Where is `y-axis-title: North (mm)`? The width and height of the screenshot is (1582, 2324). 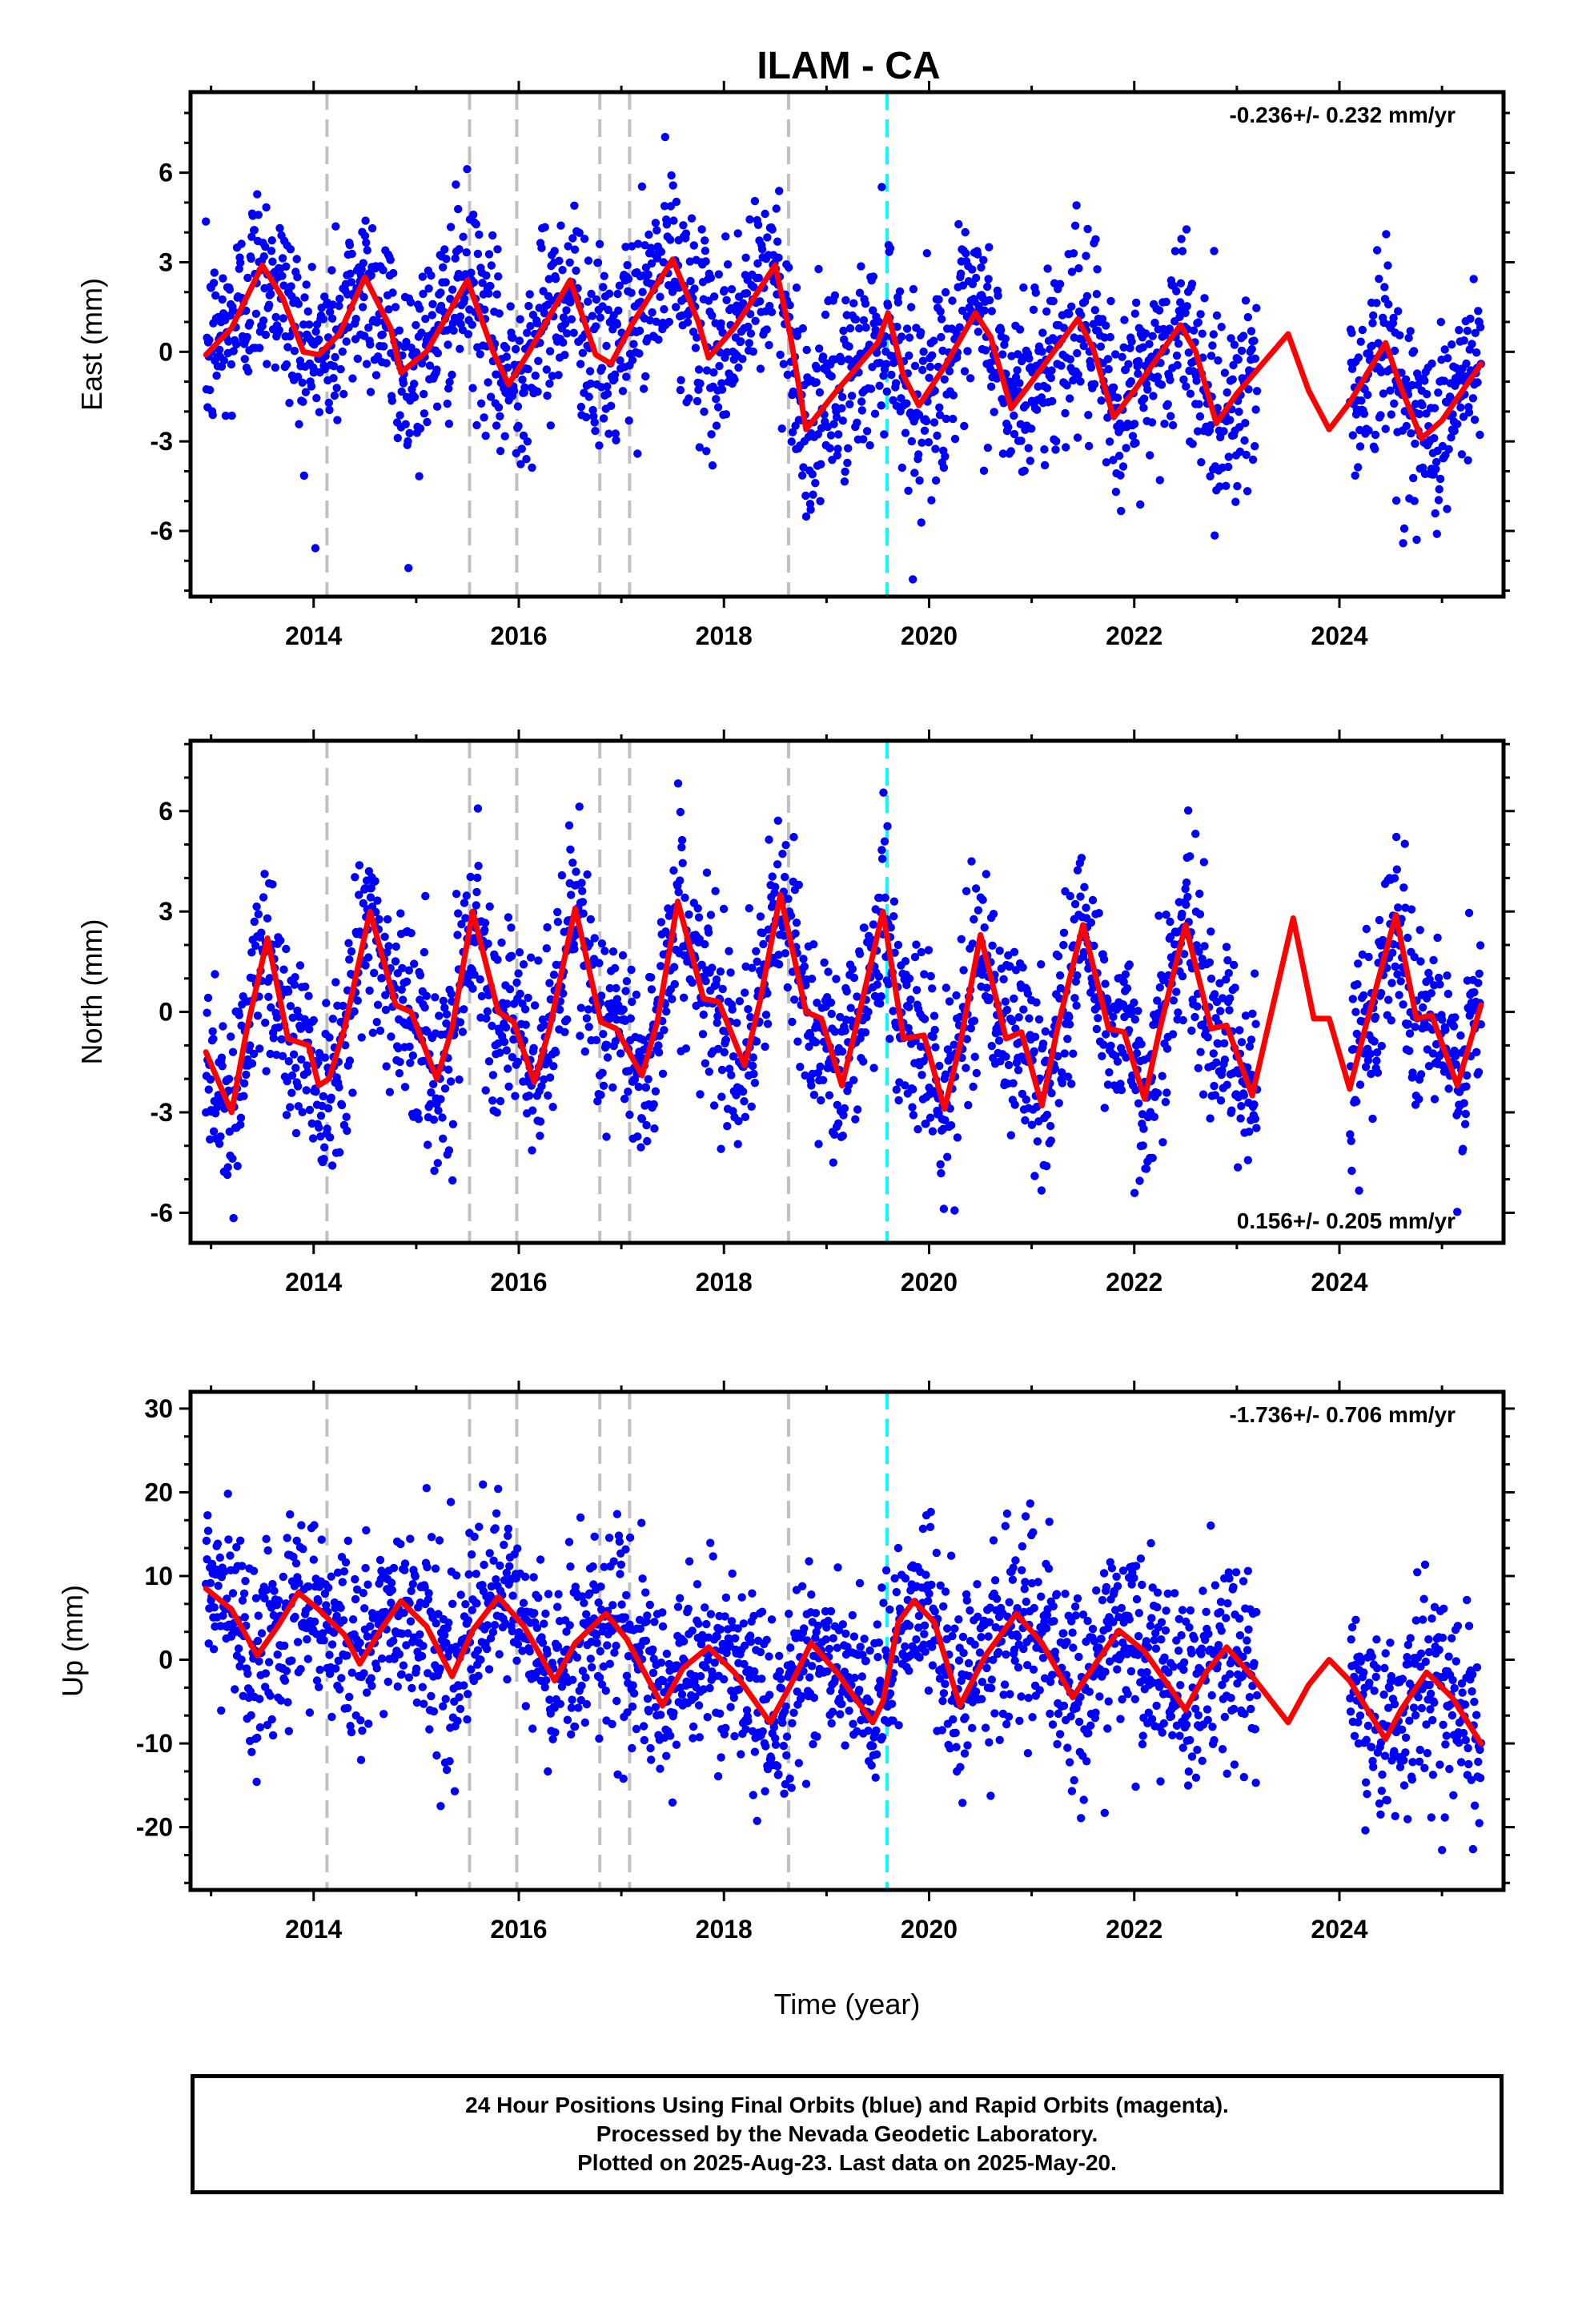 y-axis-title: North (mm) is located at coordinates (91, 992).